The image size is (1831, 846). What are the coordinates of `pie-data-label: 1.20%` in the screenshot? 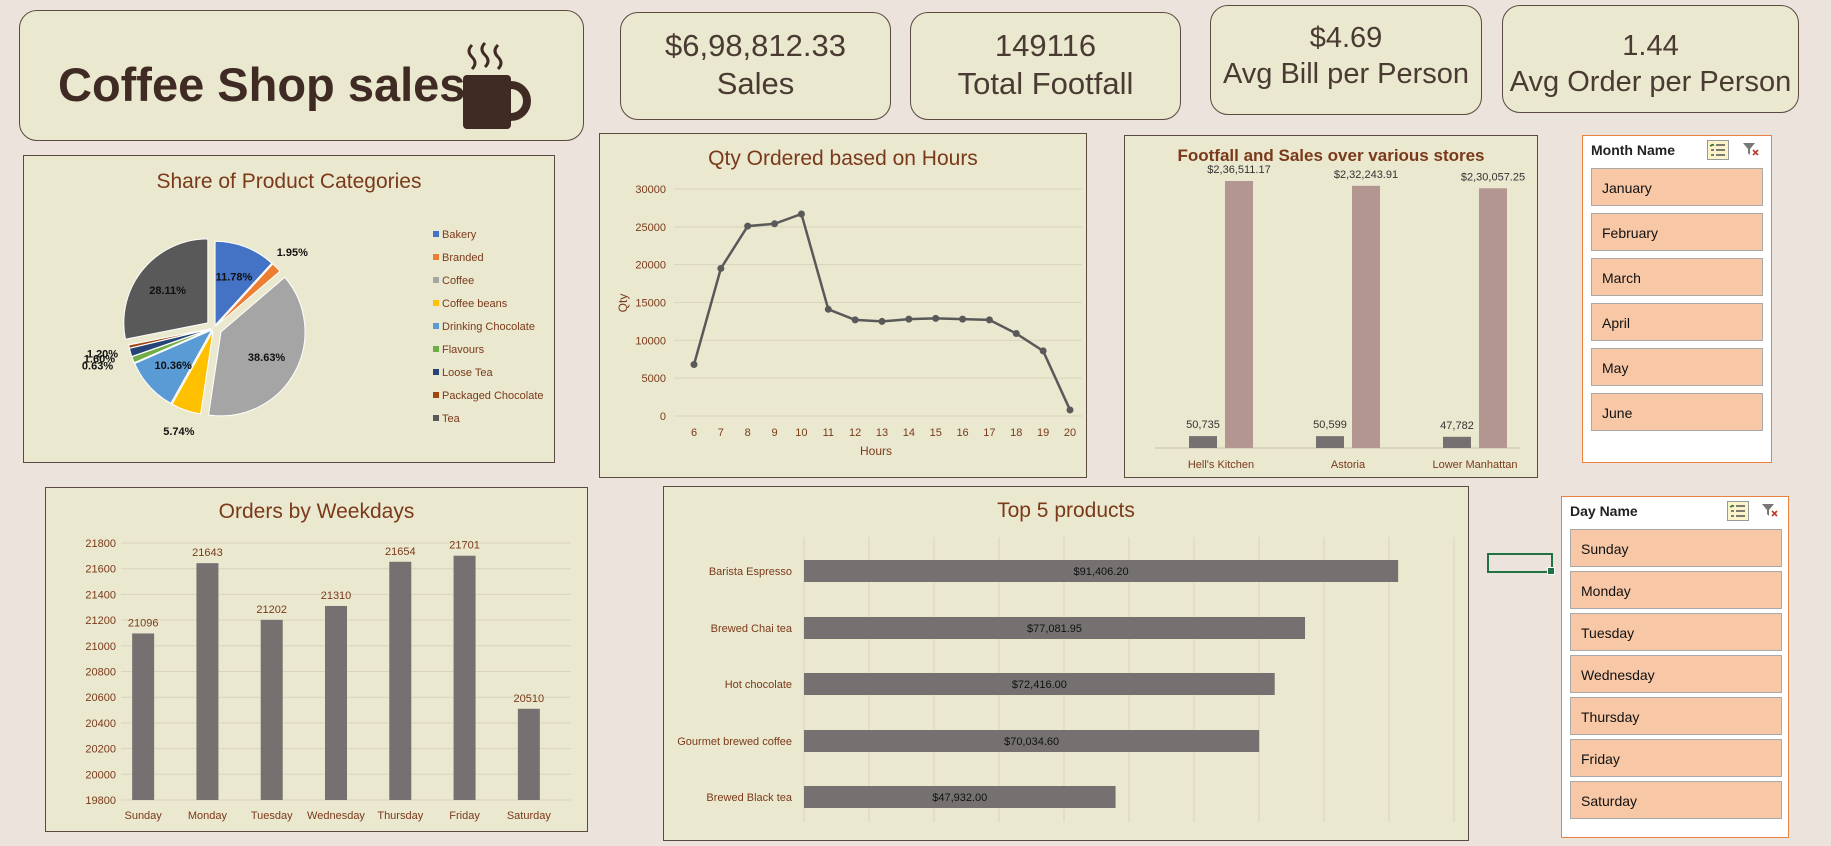 It's located at (102, 355).